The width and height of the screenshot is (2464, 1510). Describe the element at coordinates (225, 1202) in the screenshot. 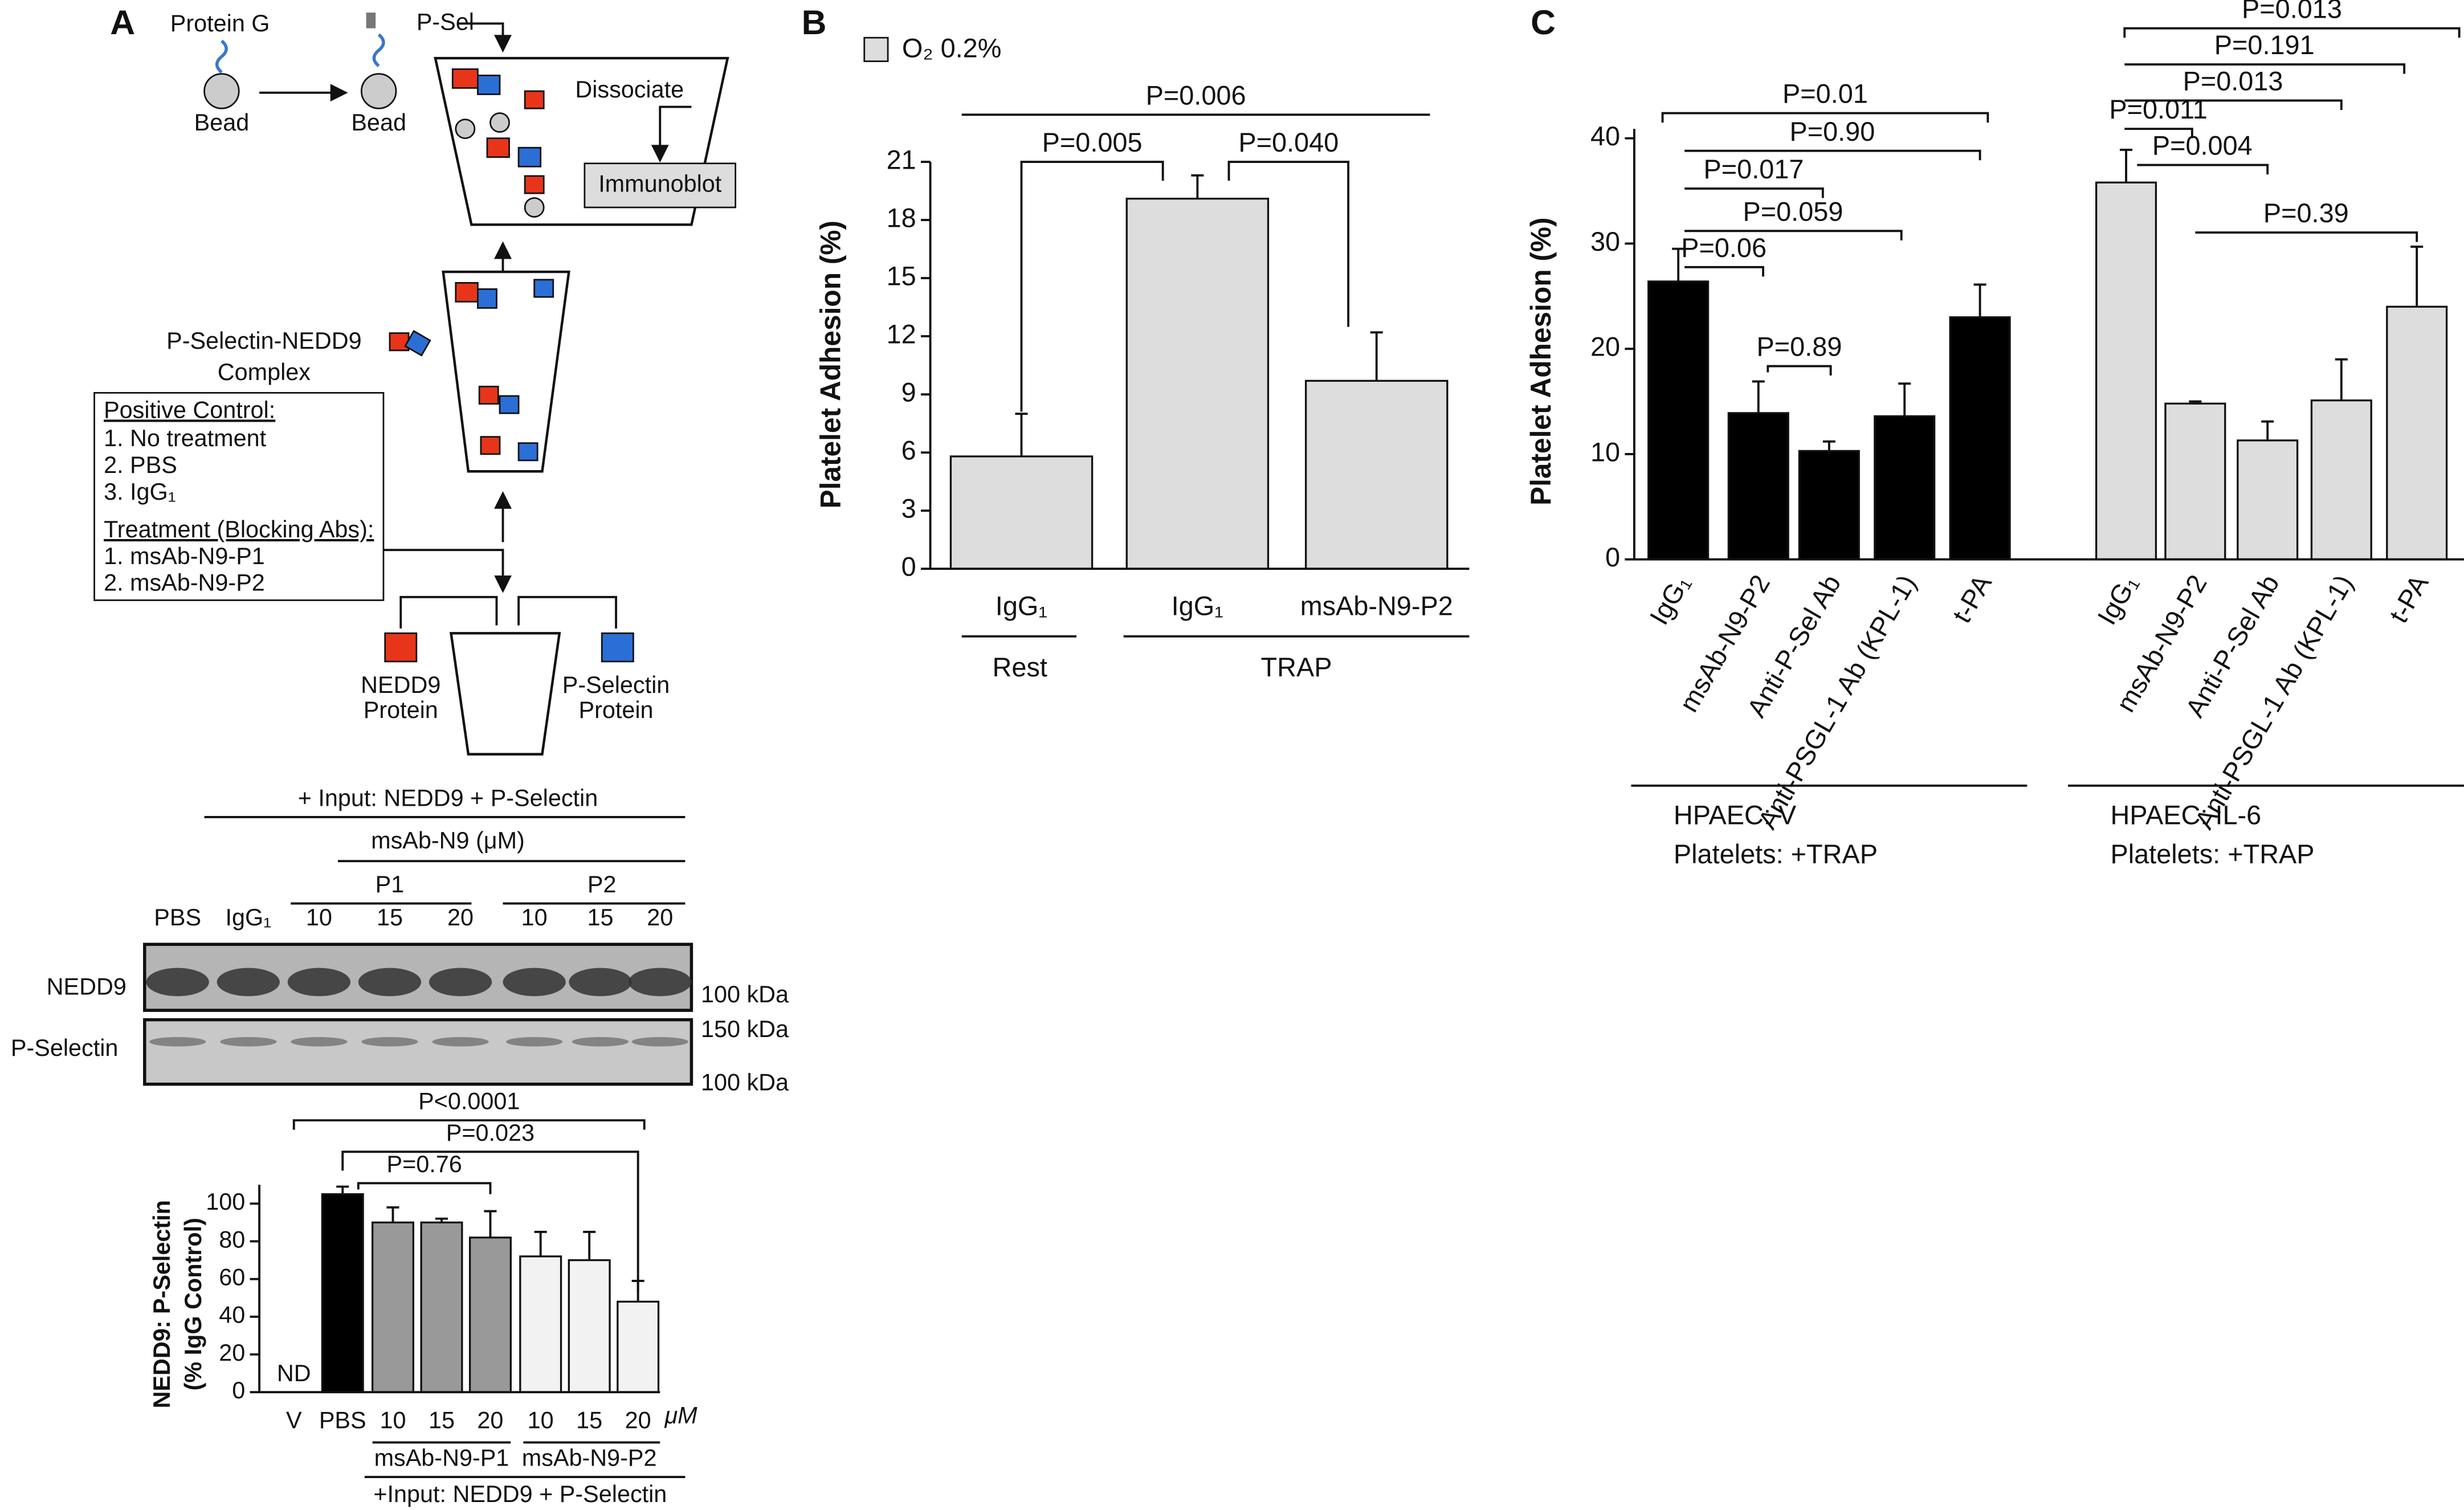

I see `y-tick-label: 100` at that location.